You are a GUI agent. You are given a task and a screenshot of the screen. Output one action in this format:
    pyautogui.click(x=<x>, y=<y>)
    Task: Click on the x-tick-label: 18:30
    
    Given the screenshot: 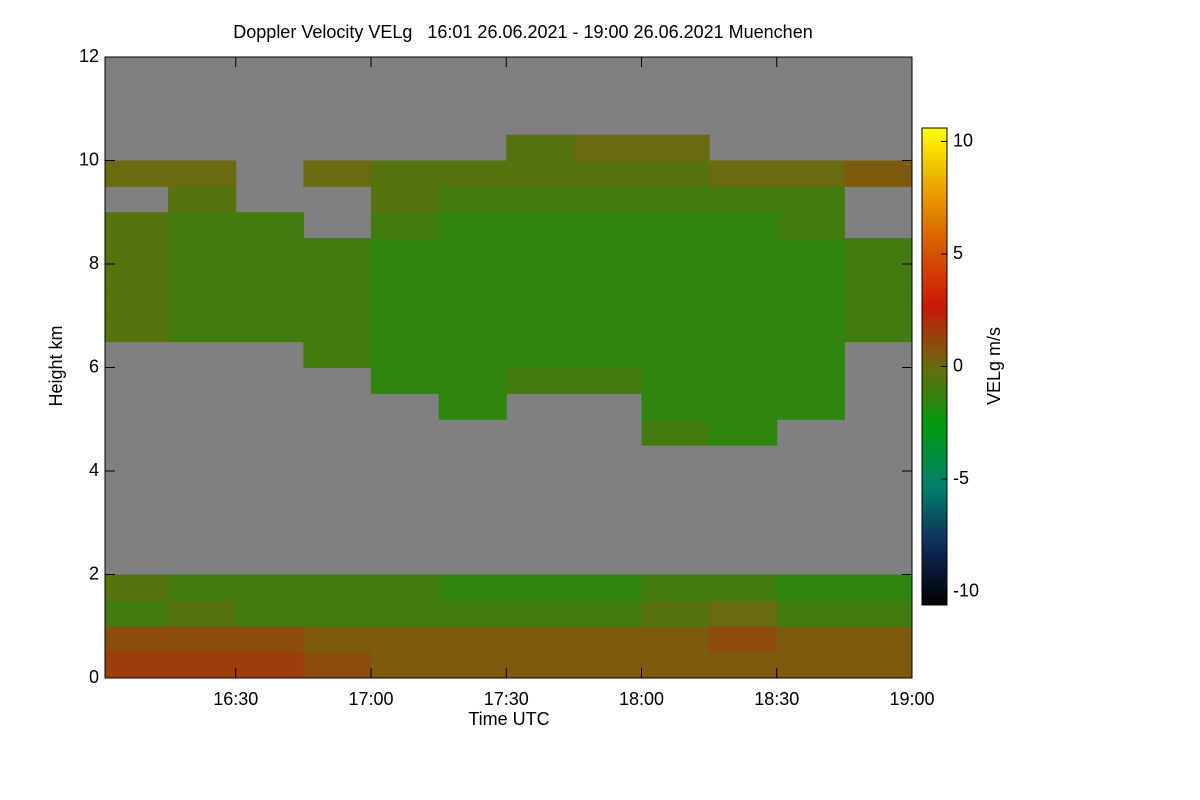 What is the action you would take?
    pyautogui.click(x=776, y=699)
    